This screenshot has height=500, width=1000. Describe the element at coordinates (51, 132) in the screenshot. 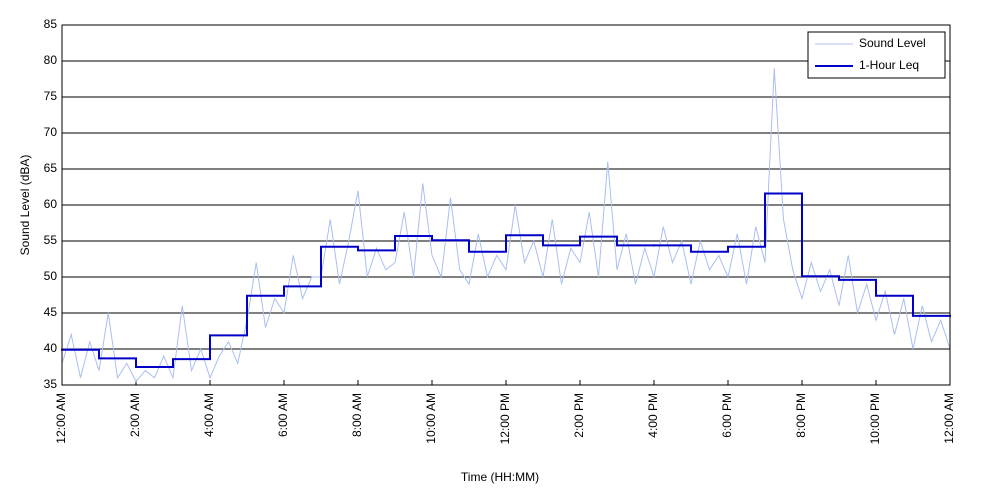

I see `y-tick-label: 70` at that location.